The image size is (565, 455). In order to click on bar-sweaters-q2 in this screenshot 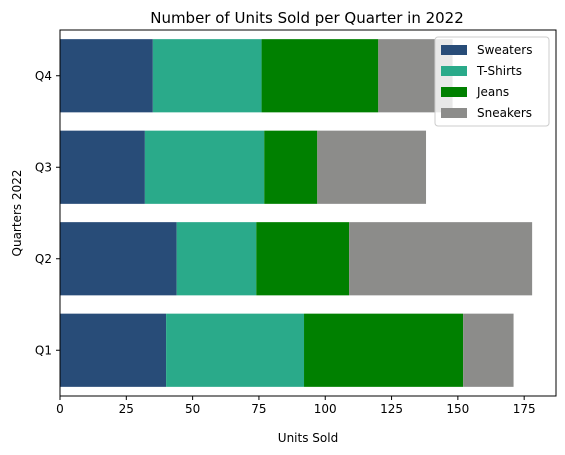, I will do `click(118, 259)`.